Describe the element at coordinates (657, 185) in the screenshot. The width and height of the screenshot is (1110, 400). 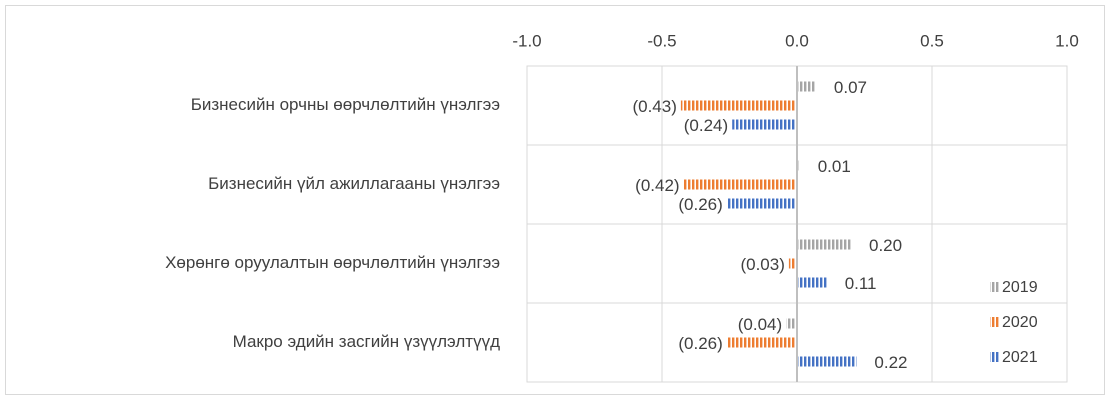
I see `data-label: (0.42)` at that location.